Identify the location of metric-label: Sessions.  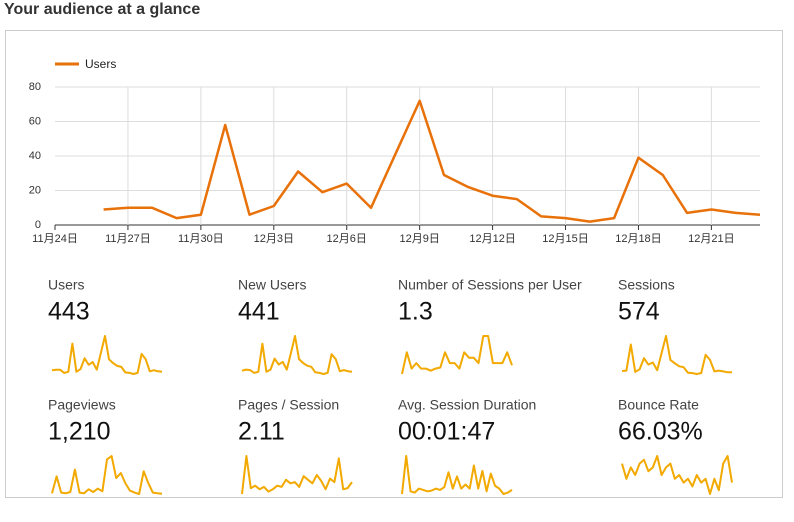
(646, 285).